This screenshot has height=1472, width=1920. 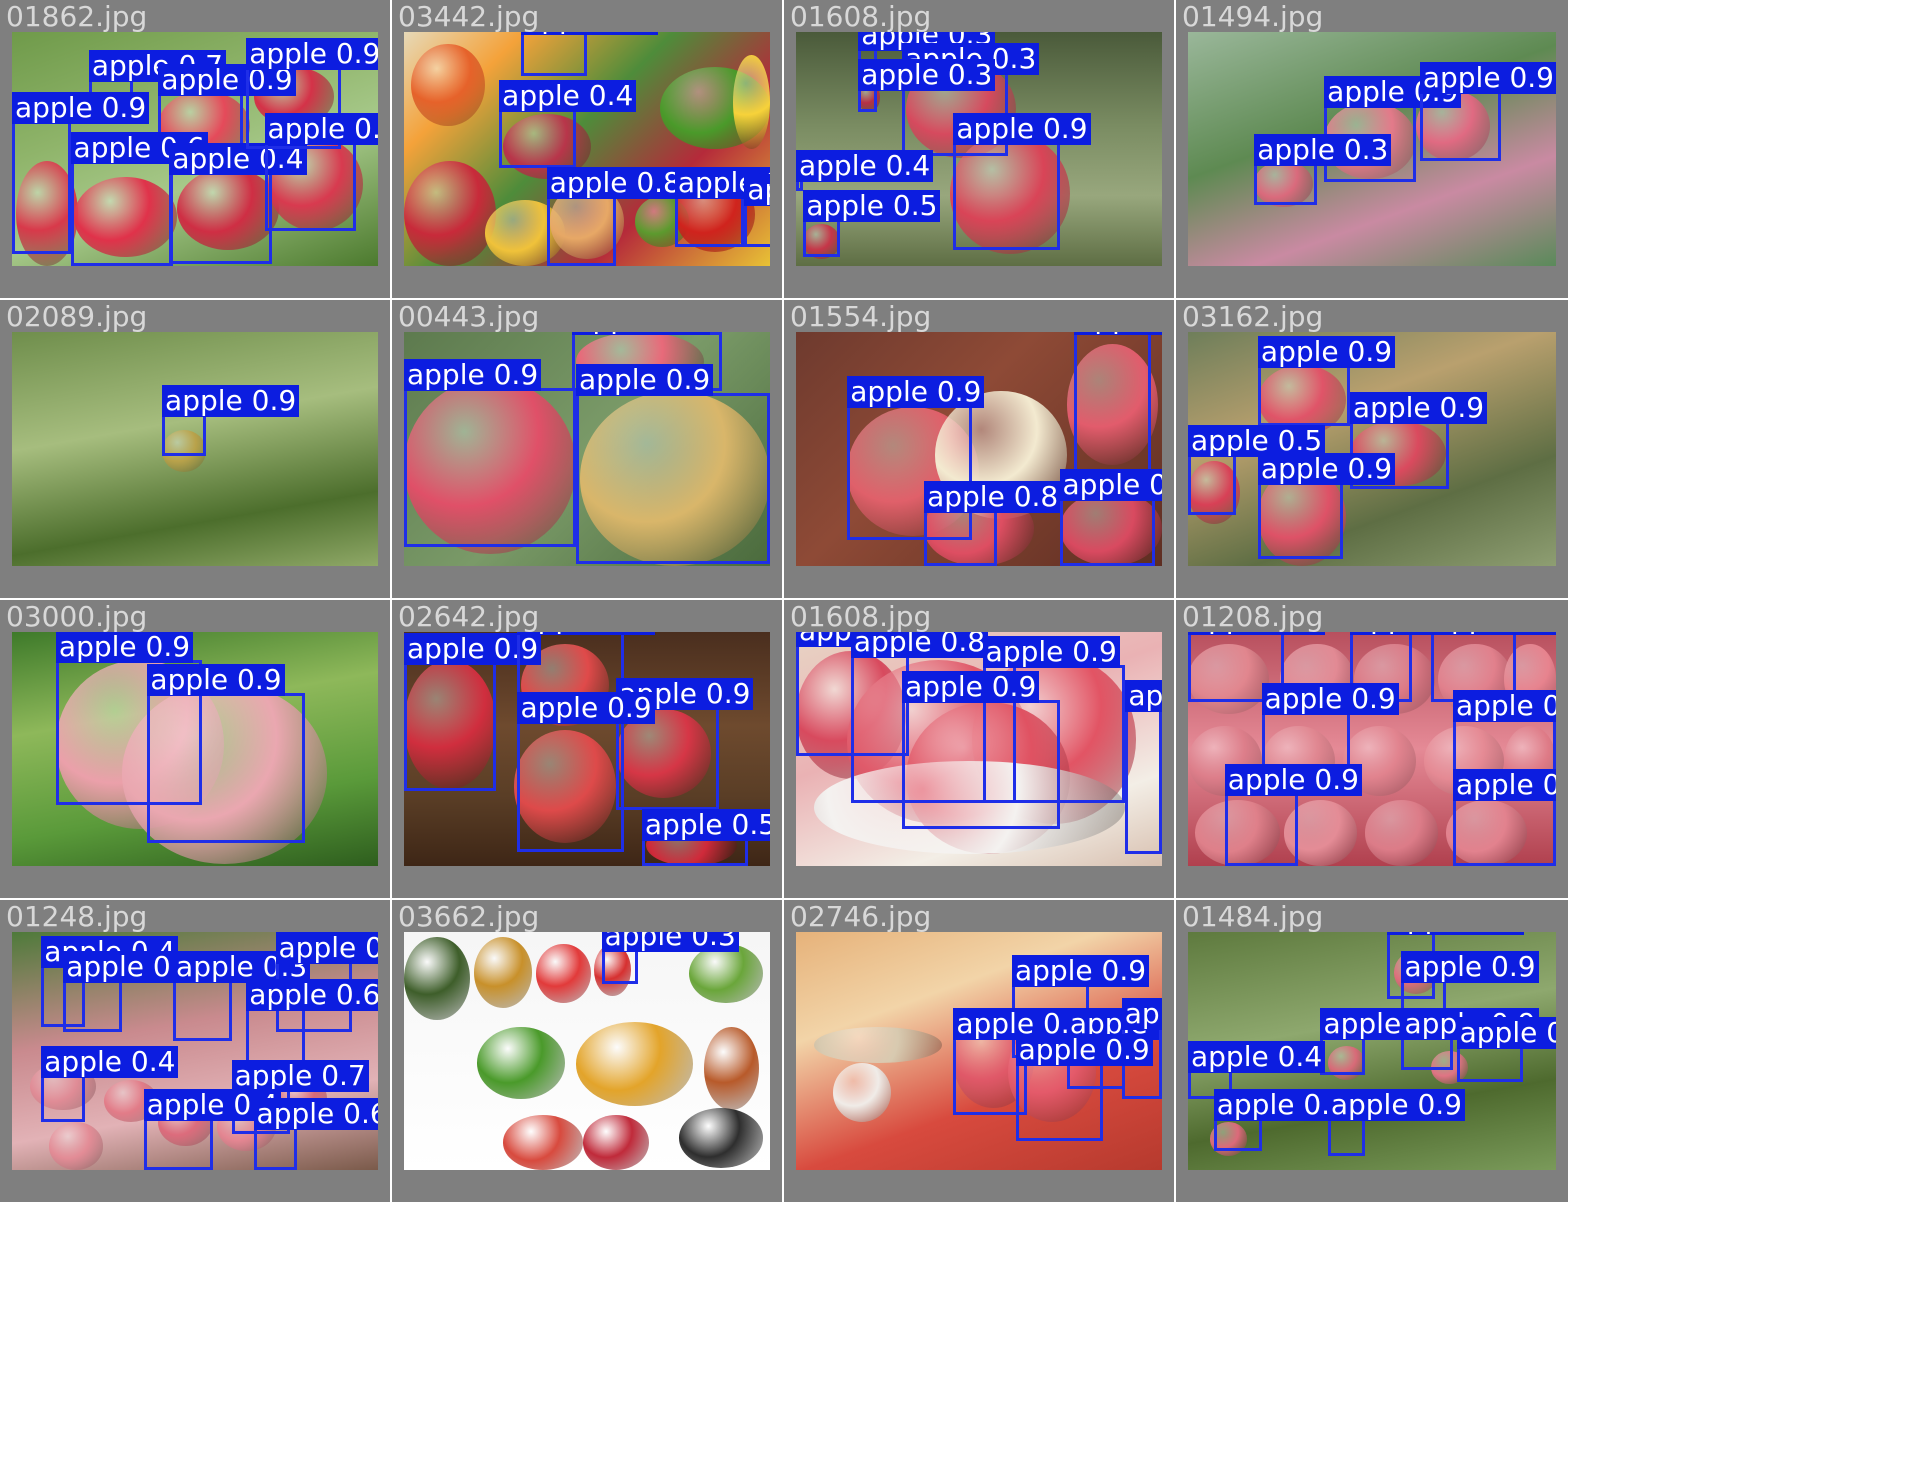 I want to click on file-name: 01554.jpg, so click(x=861, y=316).